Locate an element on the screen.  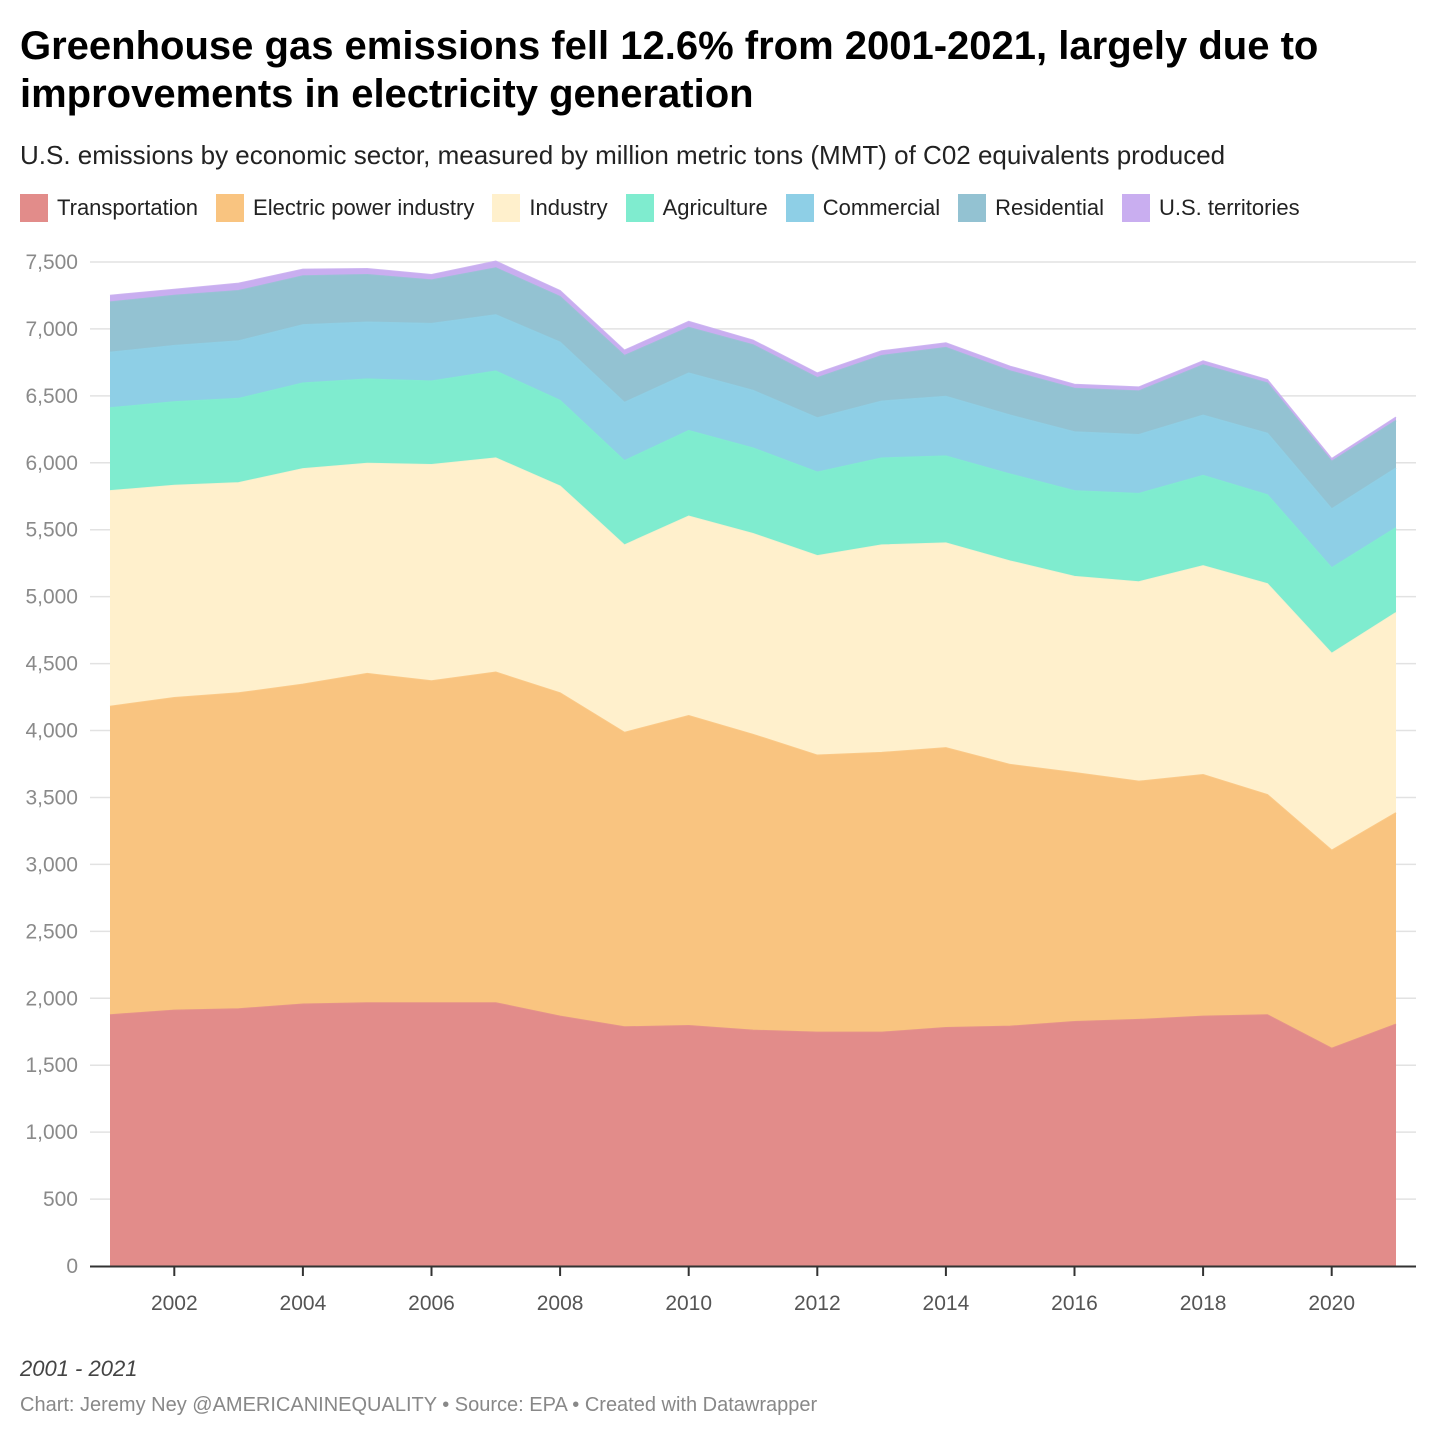
y-tick-label: 2,000 is located at coordinates (51, 998).